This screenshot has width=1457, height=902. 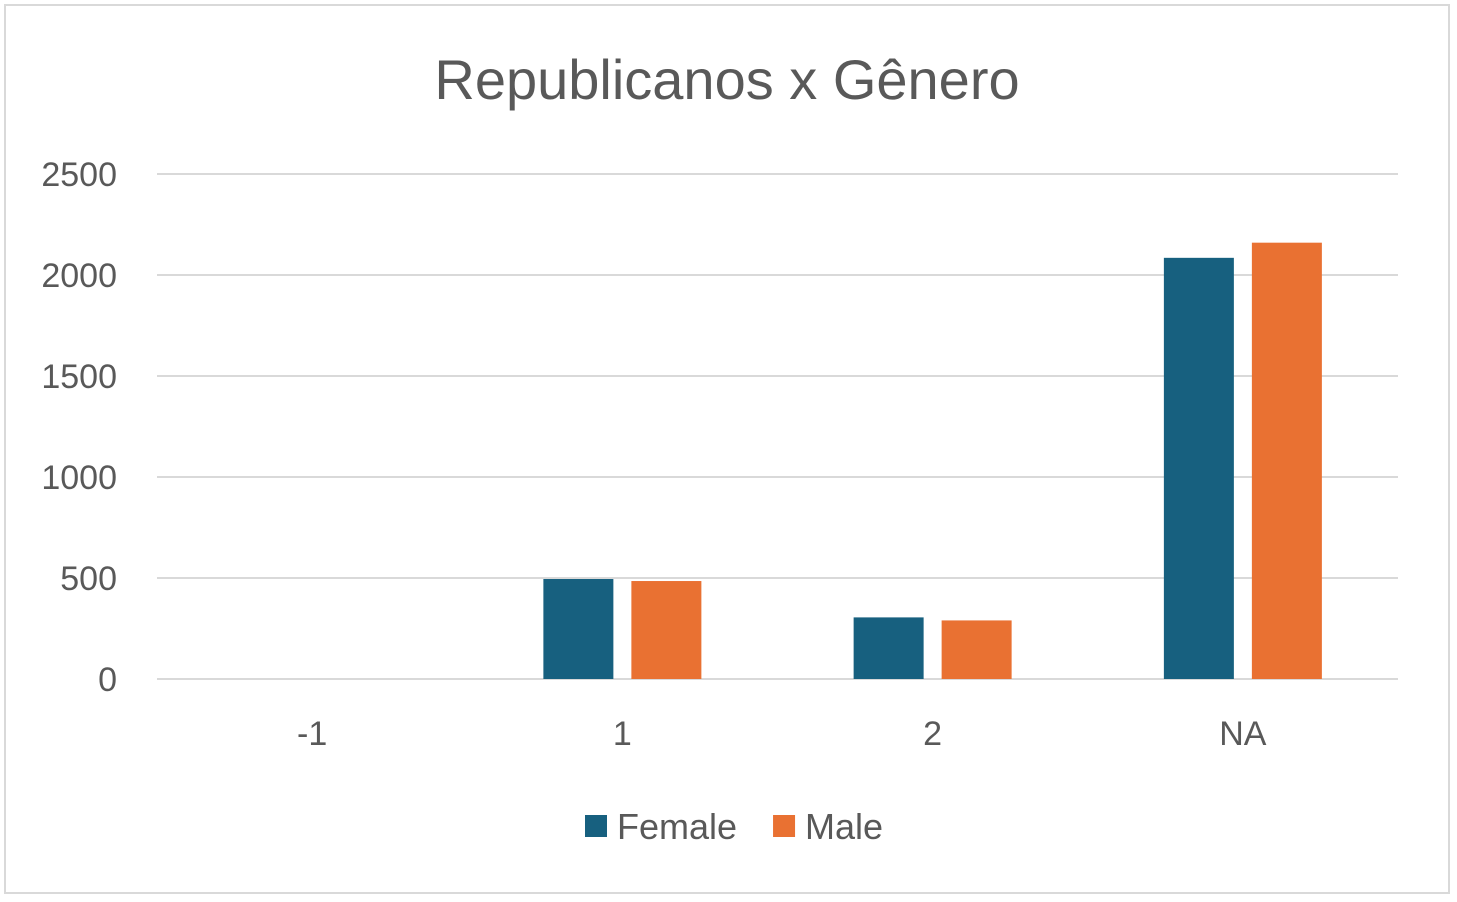 What do you see at coordinates (1243, 734) in the screenshot?
I see `x-tick-label: NA` at bounding box center [1243, 734].